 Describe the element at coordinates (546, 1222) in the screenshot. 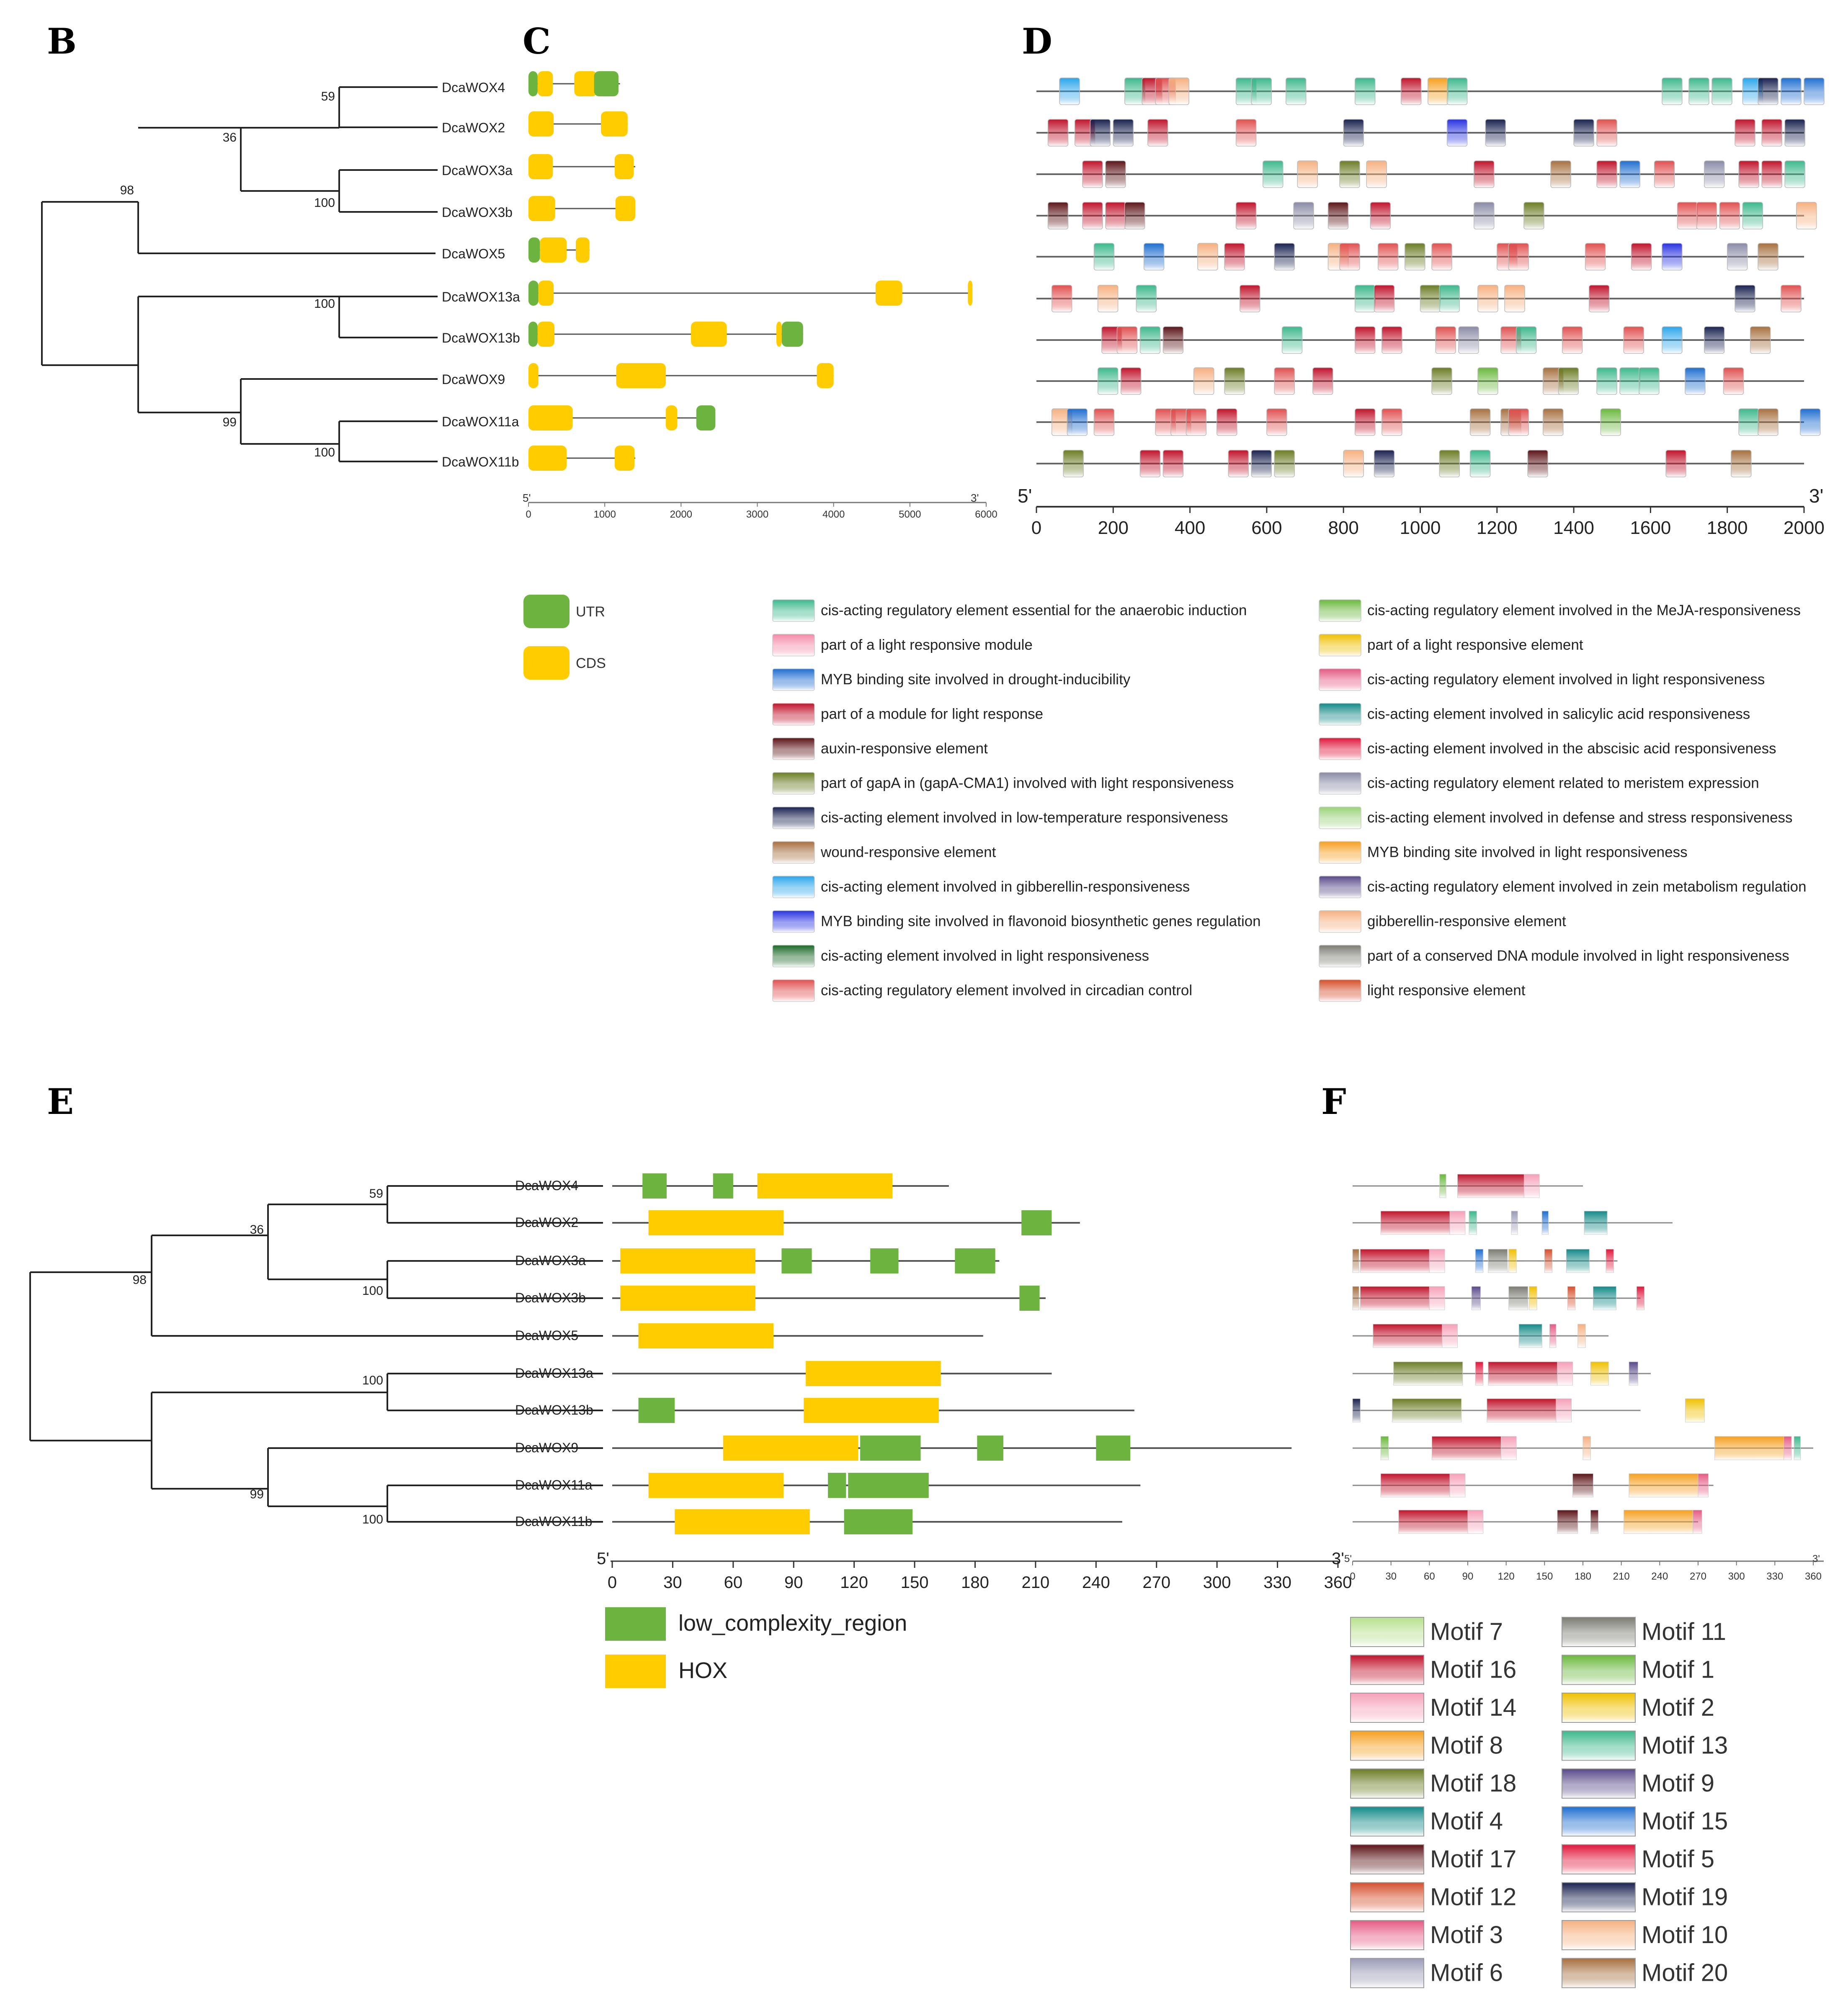

I see `gene-label: DcaWOX2` at that location.